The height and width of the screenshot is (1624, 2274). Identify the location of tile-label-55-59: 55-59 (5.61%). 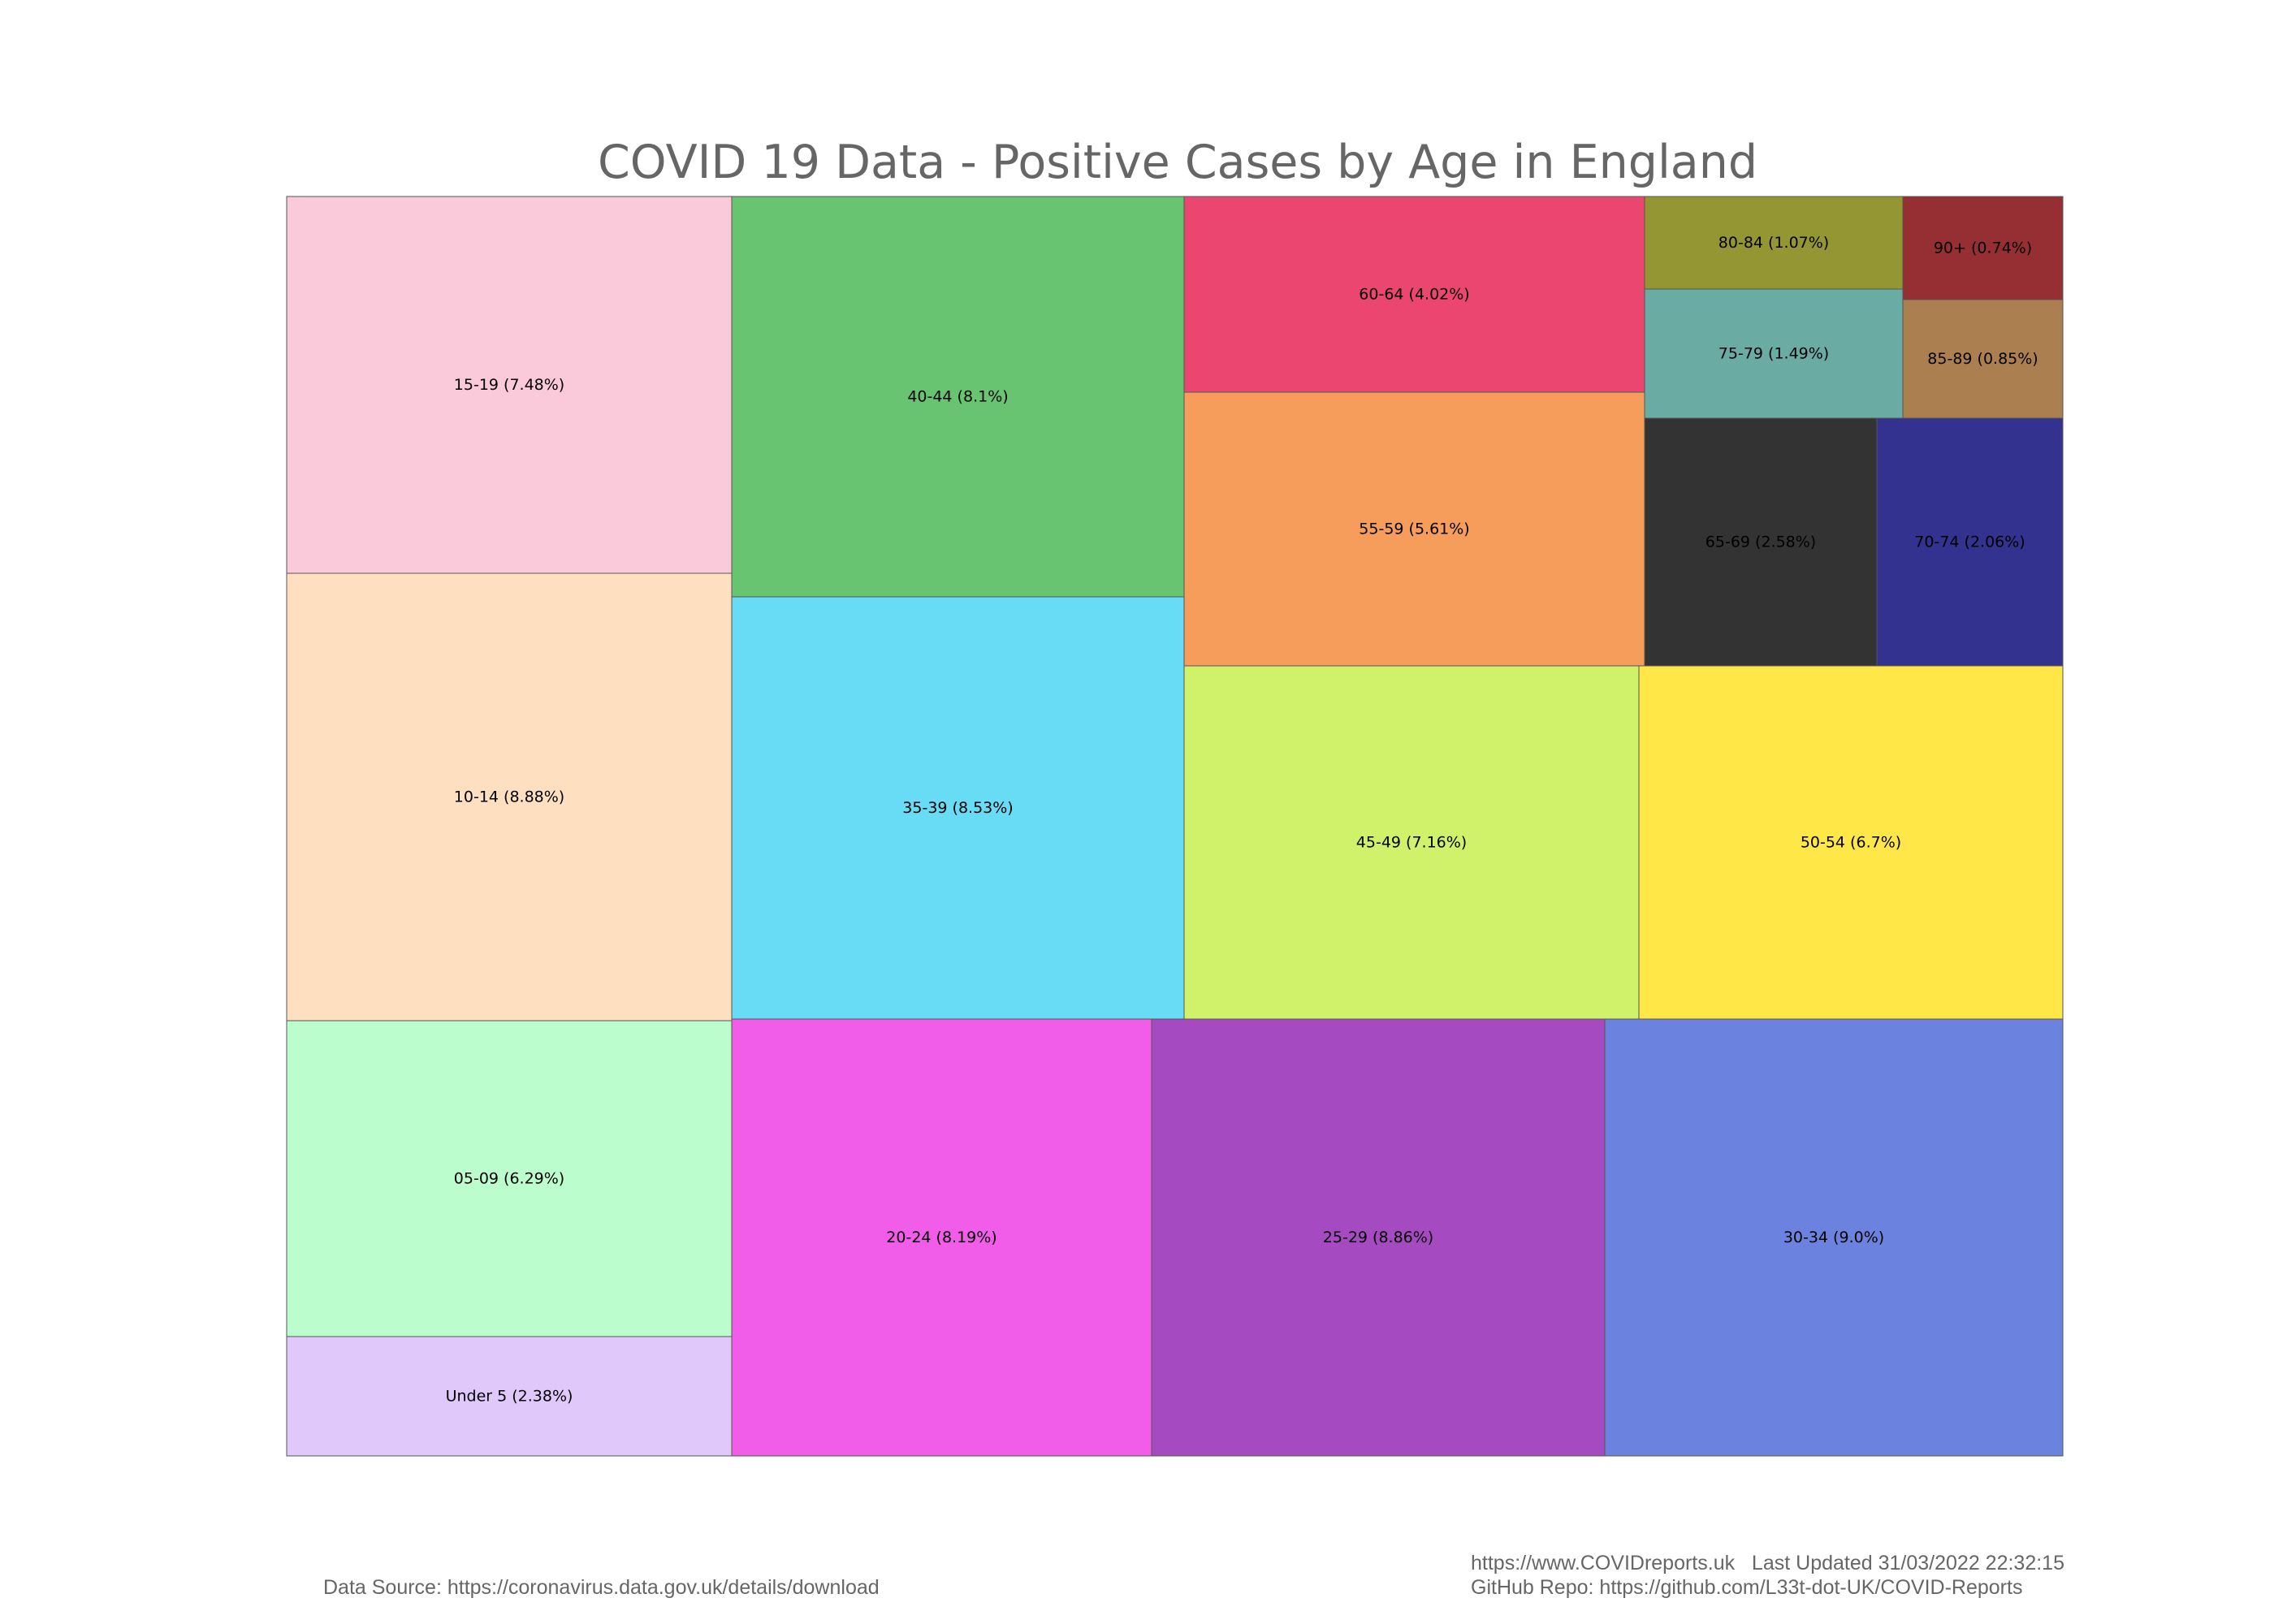
(1414, 529).